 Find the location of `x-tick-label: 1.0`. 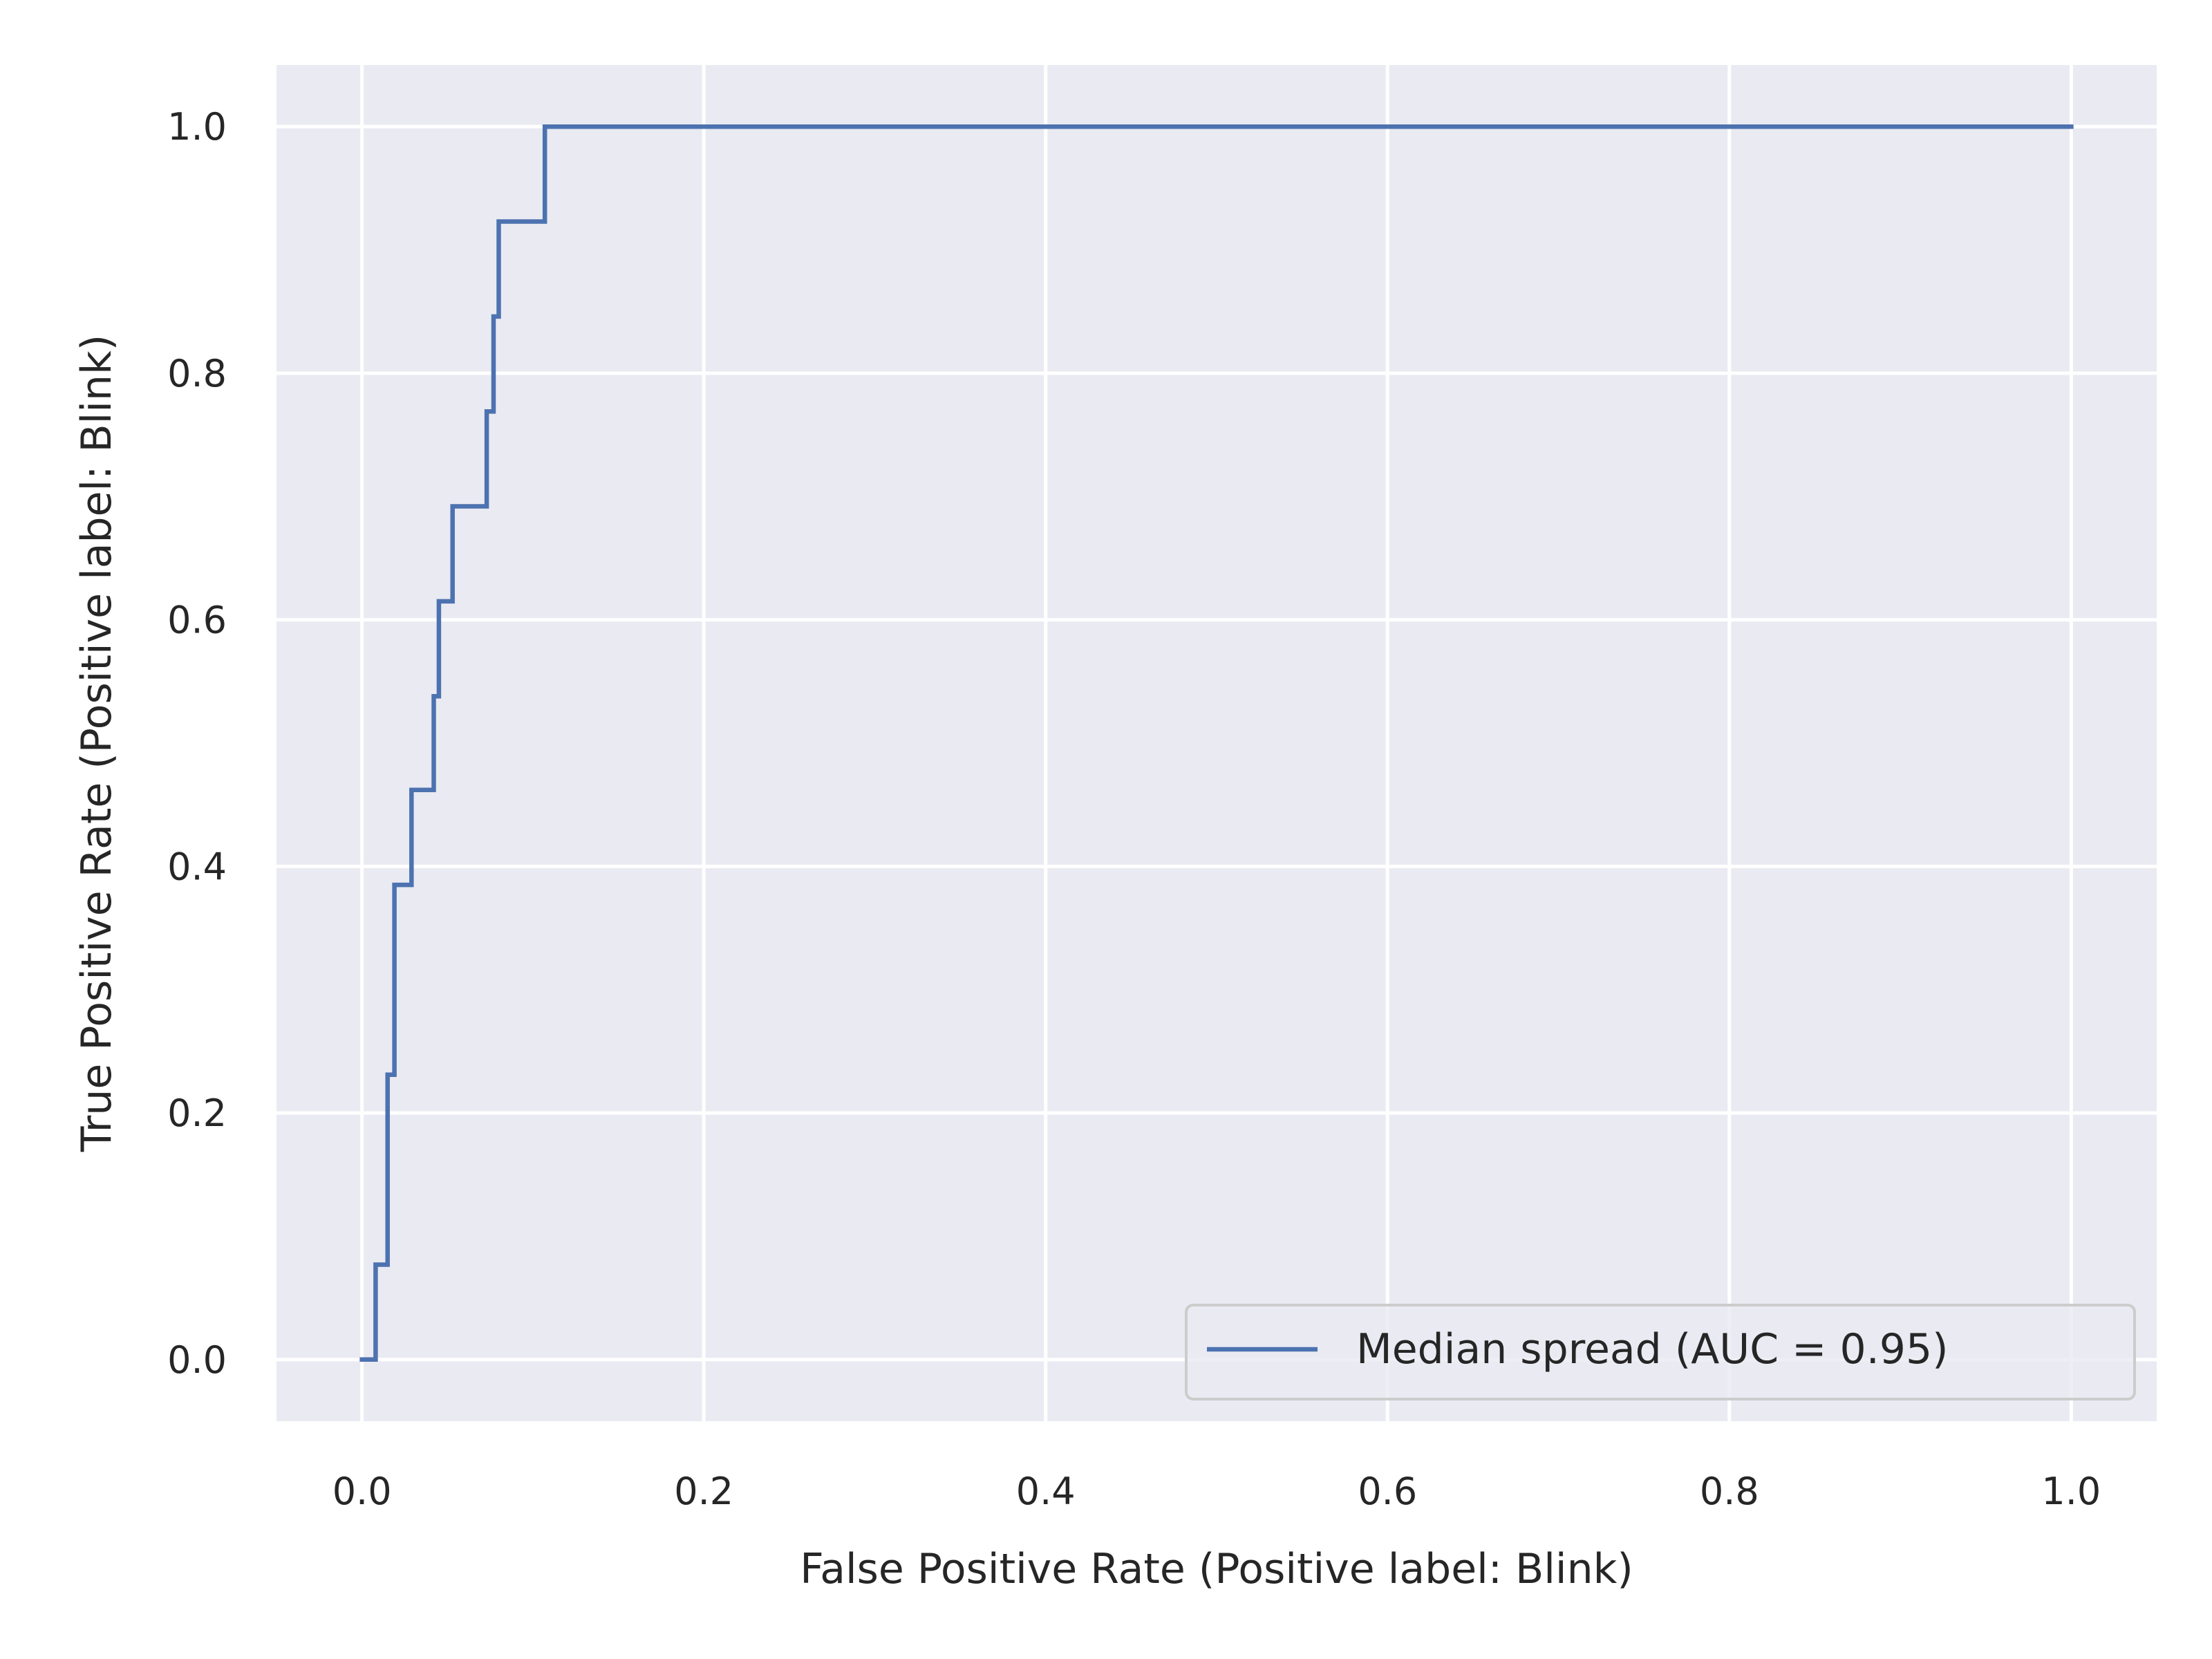

x-tick-label: 1.0 is located at coordinates (2071, 1492).